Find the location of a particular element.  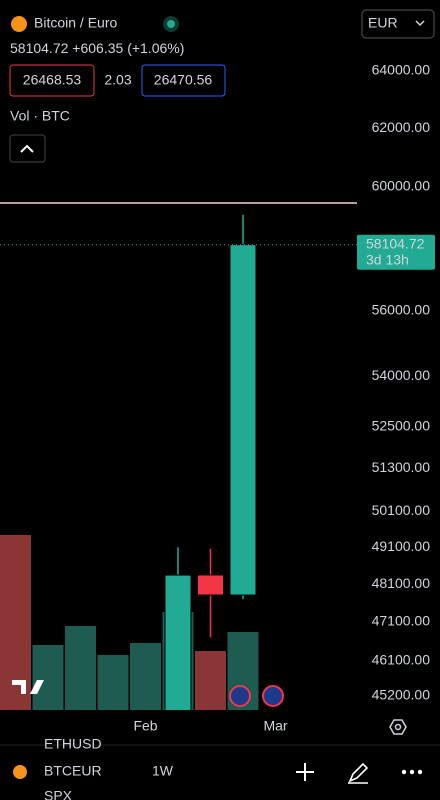

y-tick-label: 51300.00 is located at coordinates (401, 467).